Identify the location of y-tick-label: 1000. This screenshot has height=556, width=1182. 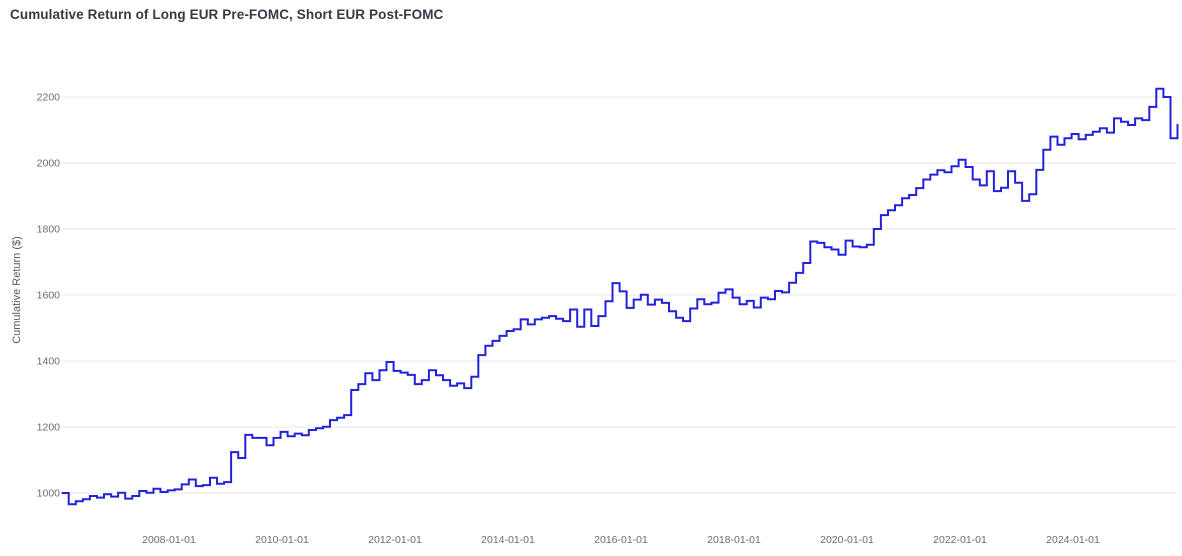
(49, 494).